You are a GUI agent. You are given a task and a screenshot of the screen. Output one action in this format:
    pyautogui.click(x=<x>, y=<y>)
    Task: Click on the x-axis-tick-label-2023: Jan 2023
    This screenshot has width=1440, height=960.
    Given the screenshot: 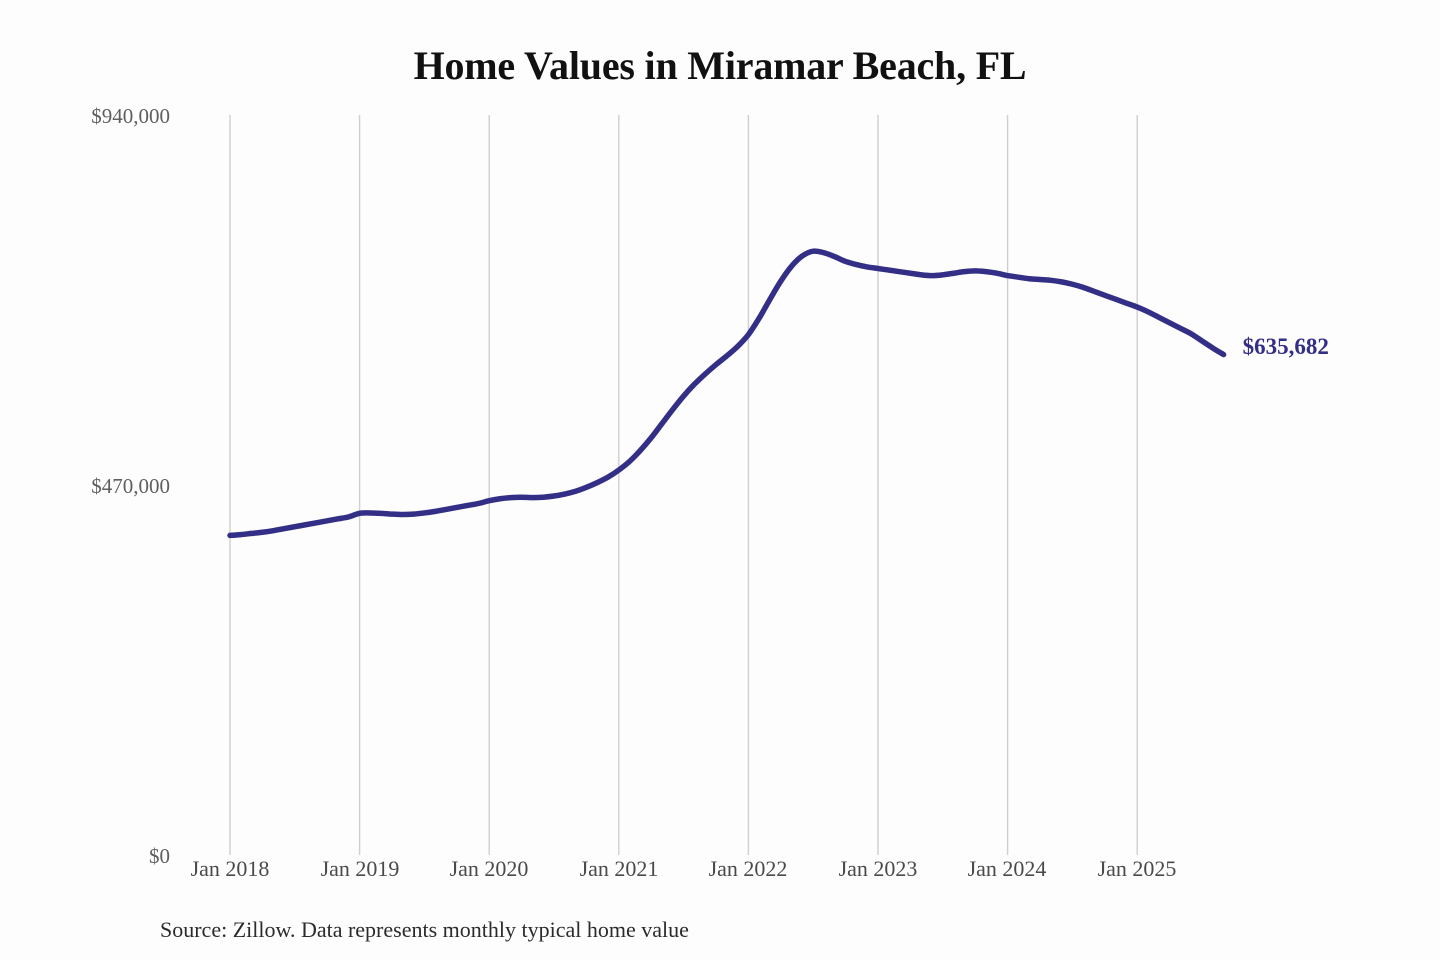 What is the action you would take?
    pyautogui.click(x=878, y=868)
    